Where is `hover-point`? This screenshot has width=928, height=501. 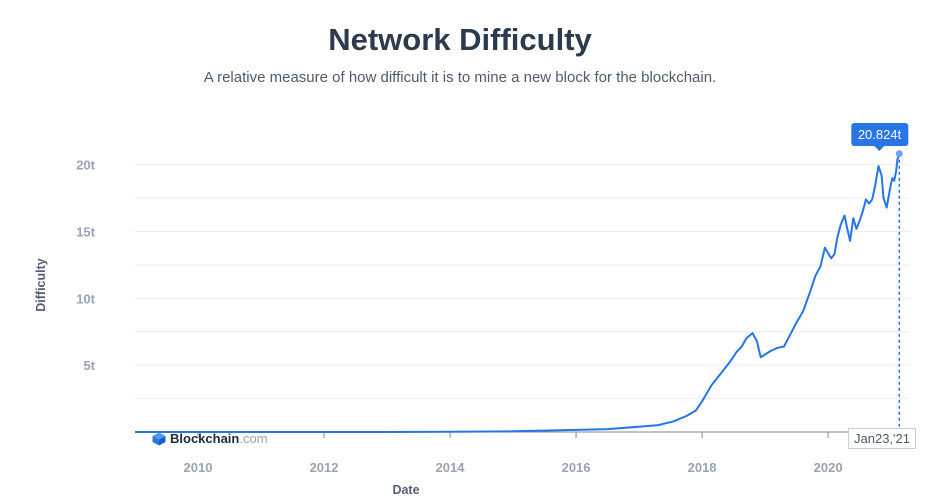 hover-point is located at coordinates (899, 154).